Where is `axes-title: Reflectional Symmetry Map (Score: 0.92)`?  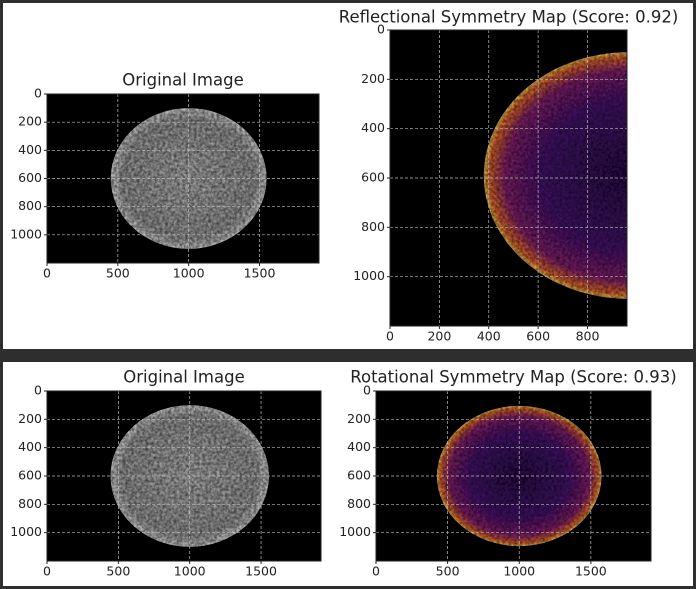
axes-title: Reflectional Symmetry Map (Score: 0.92) is located at coordinates (509, 17).